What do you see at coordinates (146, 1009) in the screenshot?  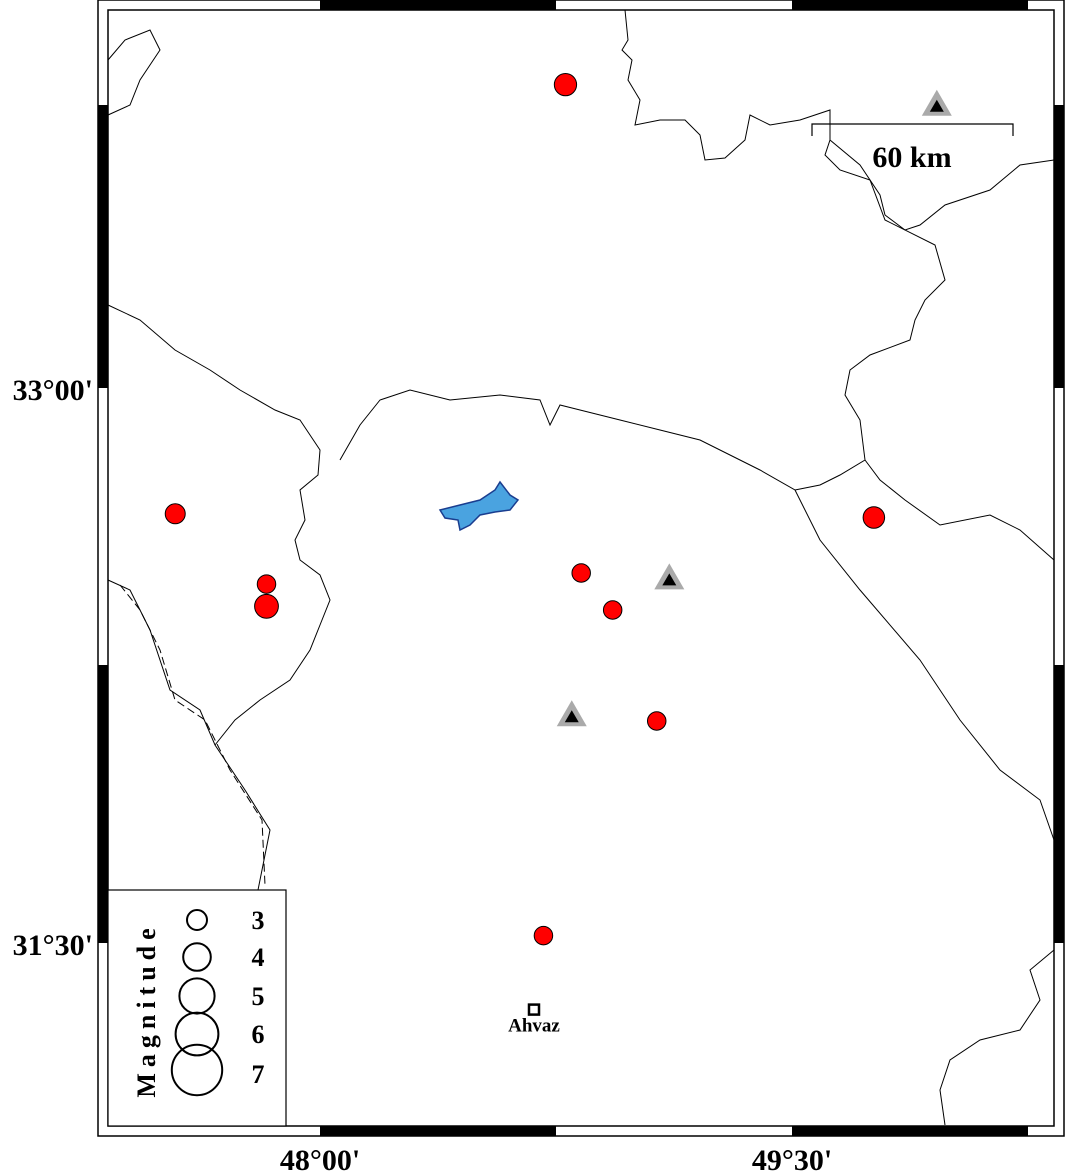 I see `legend-title: Magnitude` at bounding box center [146, 1009].